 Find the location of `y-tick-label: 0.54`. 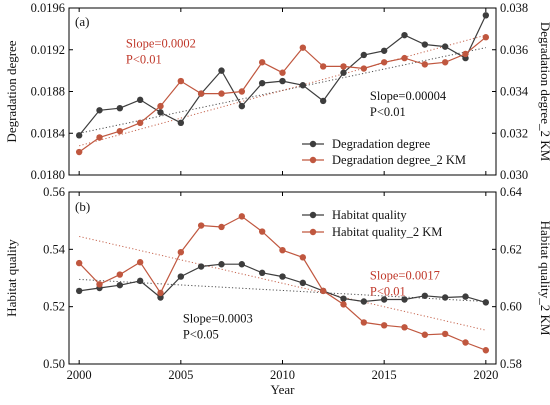

y-tick-label: 0.54 is located at coordinates (54, 249).